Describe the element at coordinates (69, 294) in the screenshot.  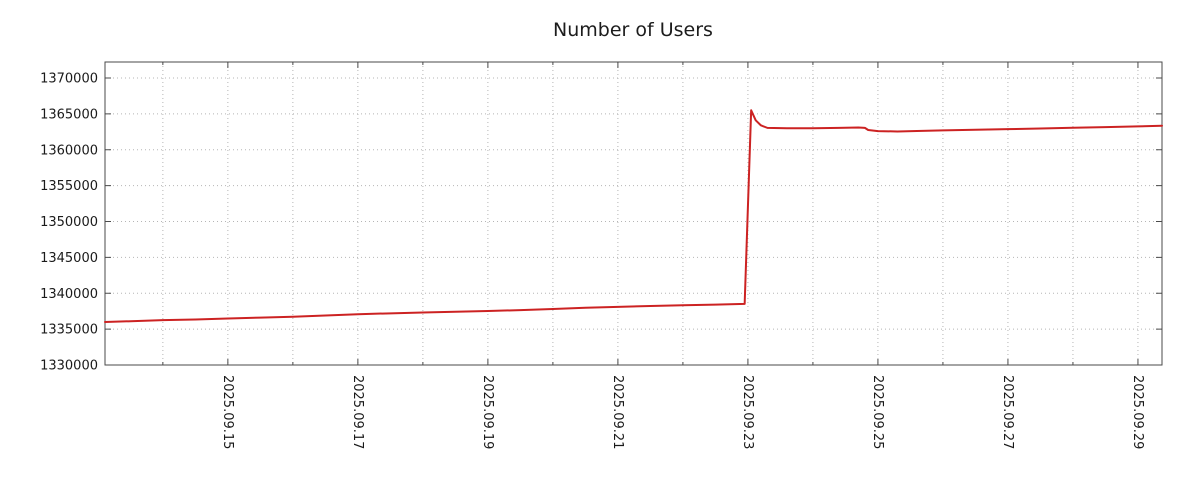
I see `y-tick-label: 1340000` at that location.